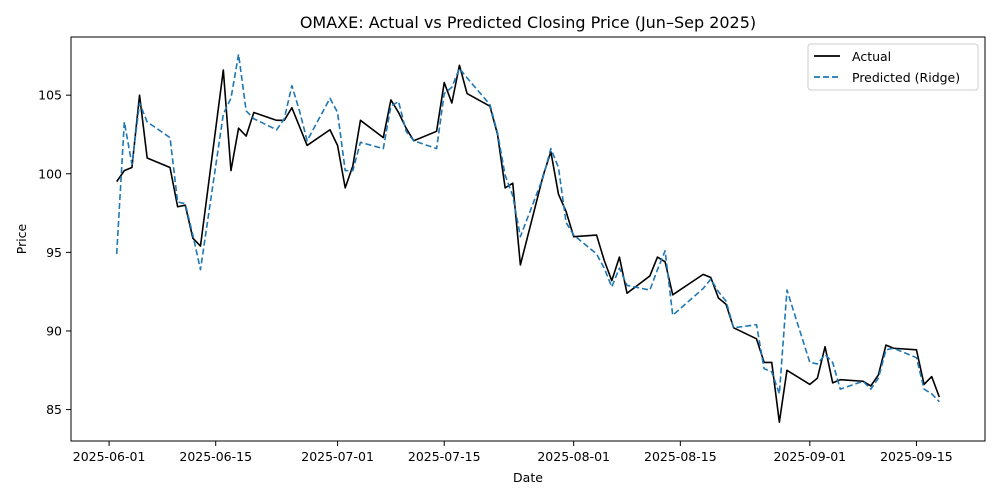 The height and width of the screenshot is (504, 1000). What do you see at coordinates (50, 173) in the screenshot?
I see `y-tick-label: 100` at bounding box center [50, 173].